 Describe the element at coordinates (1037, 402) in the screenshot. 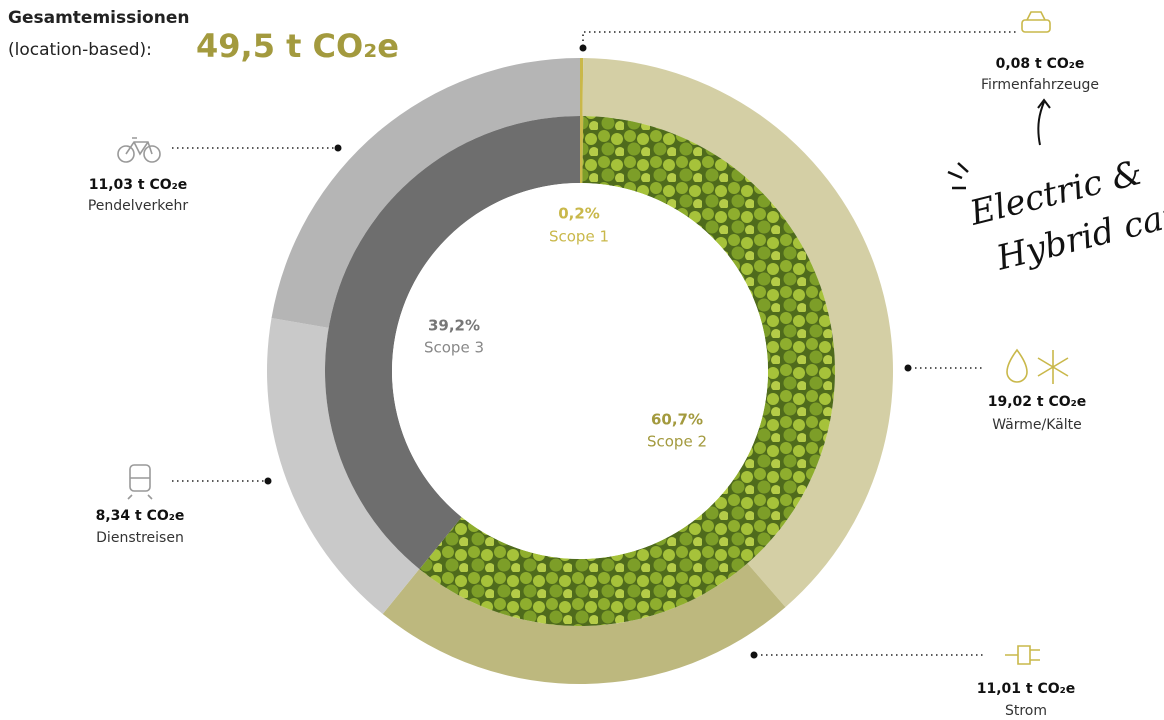

I see `value-label: 19,02 t CO₂e` at that location.